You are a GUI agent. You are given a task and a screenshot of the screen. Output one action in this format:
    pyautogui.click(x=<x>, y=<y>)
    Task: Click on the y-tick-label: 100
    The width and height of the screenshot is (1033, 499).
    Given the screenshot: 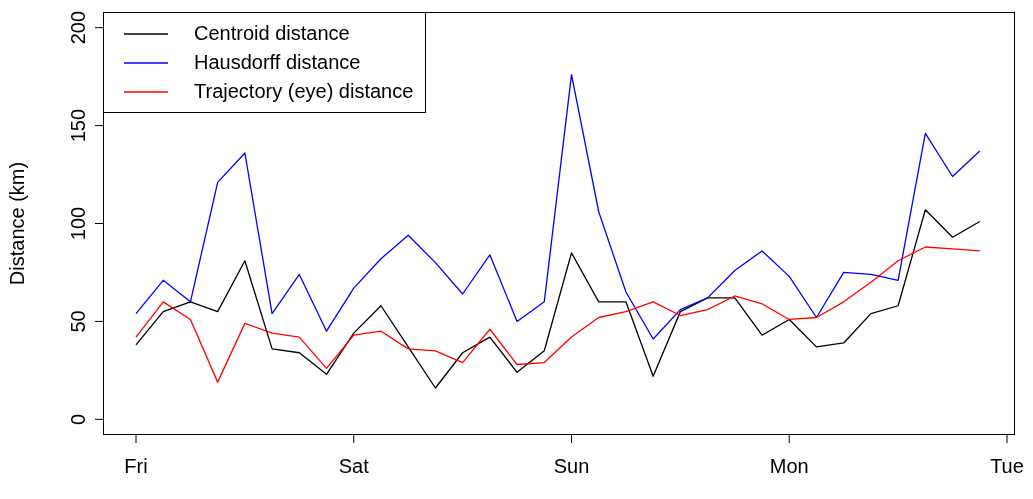 What is the action you would take?
    pyautogui.click(x=78, y=223)
    